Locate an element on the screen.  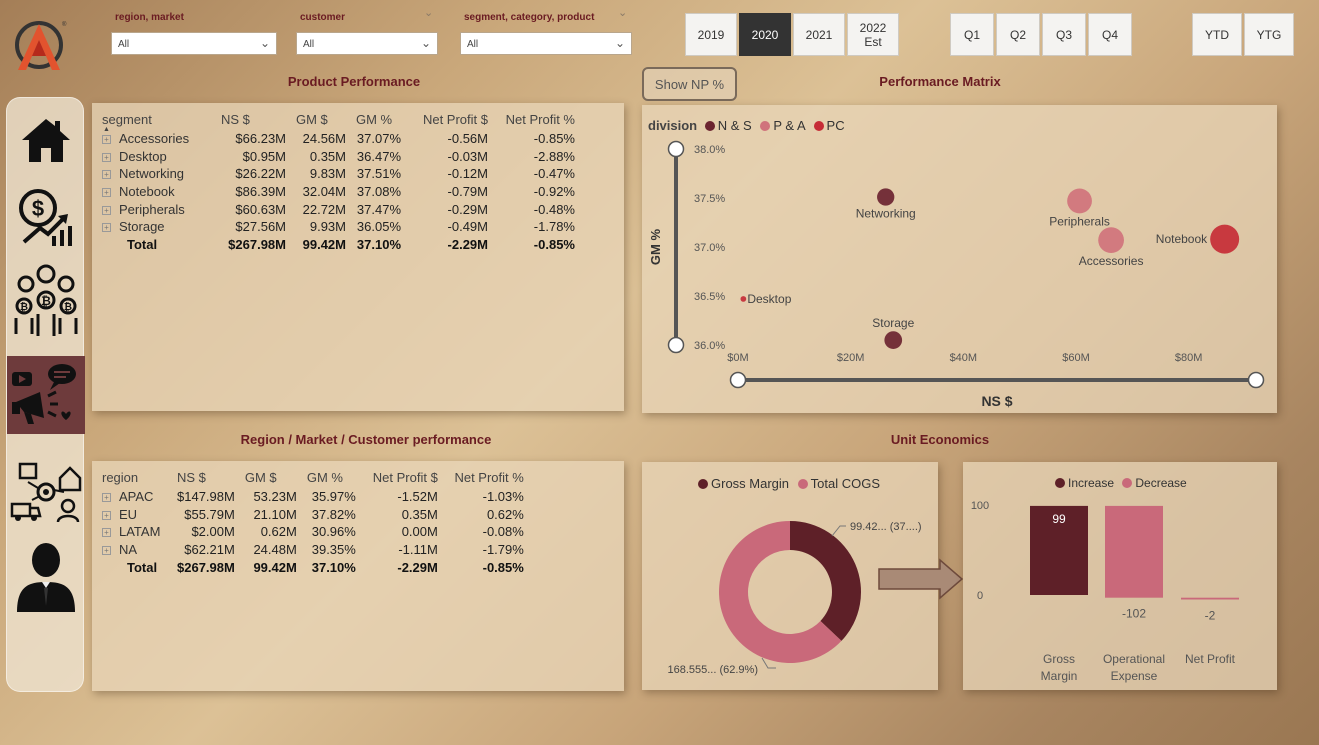
nav-customers: ₿ ₿ ₿ is located at coordinates (46, 300).